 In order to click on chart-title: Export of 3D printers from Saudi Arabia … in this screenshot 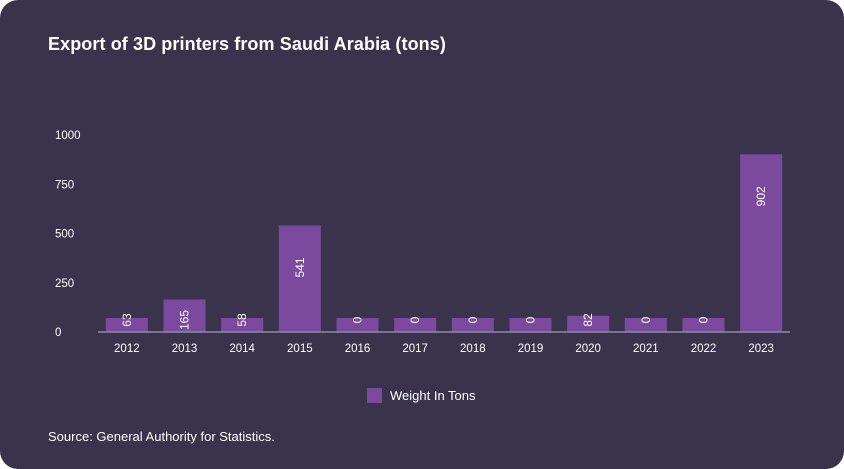, I will do `click(247, 44)`.